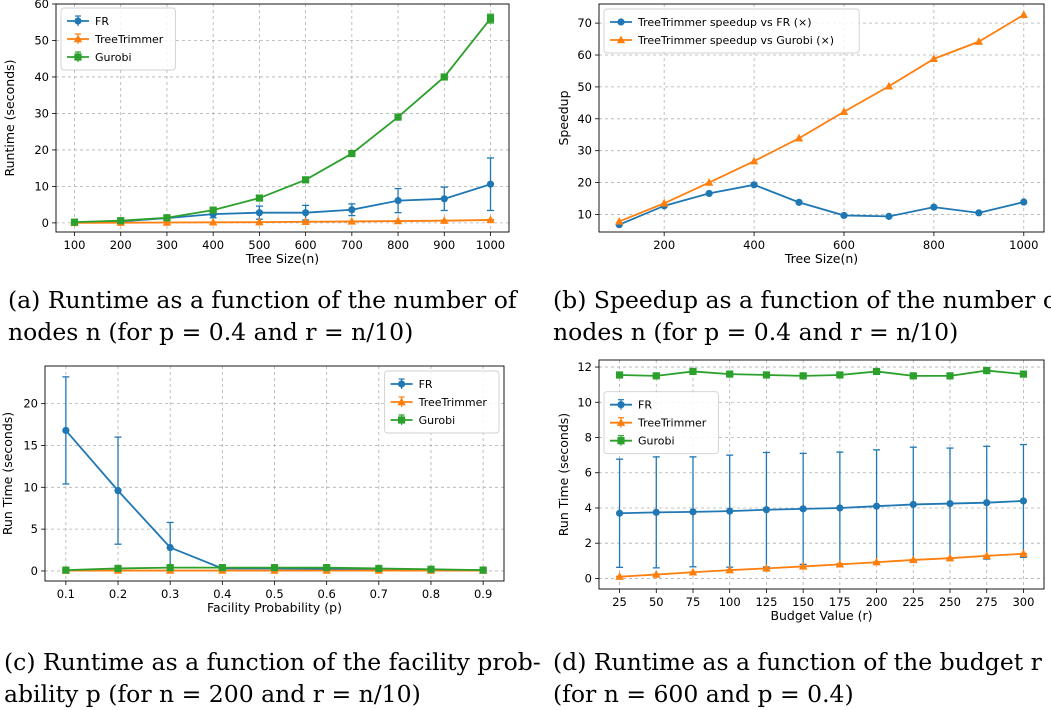  What do you see at coordinates (584, 87) in the screenshot?
I see `y-tick-label: 50` at bounding box center [584, 87].